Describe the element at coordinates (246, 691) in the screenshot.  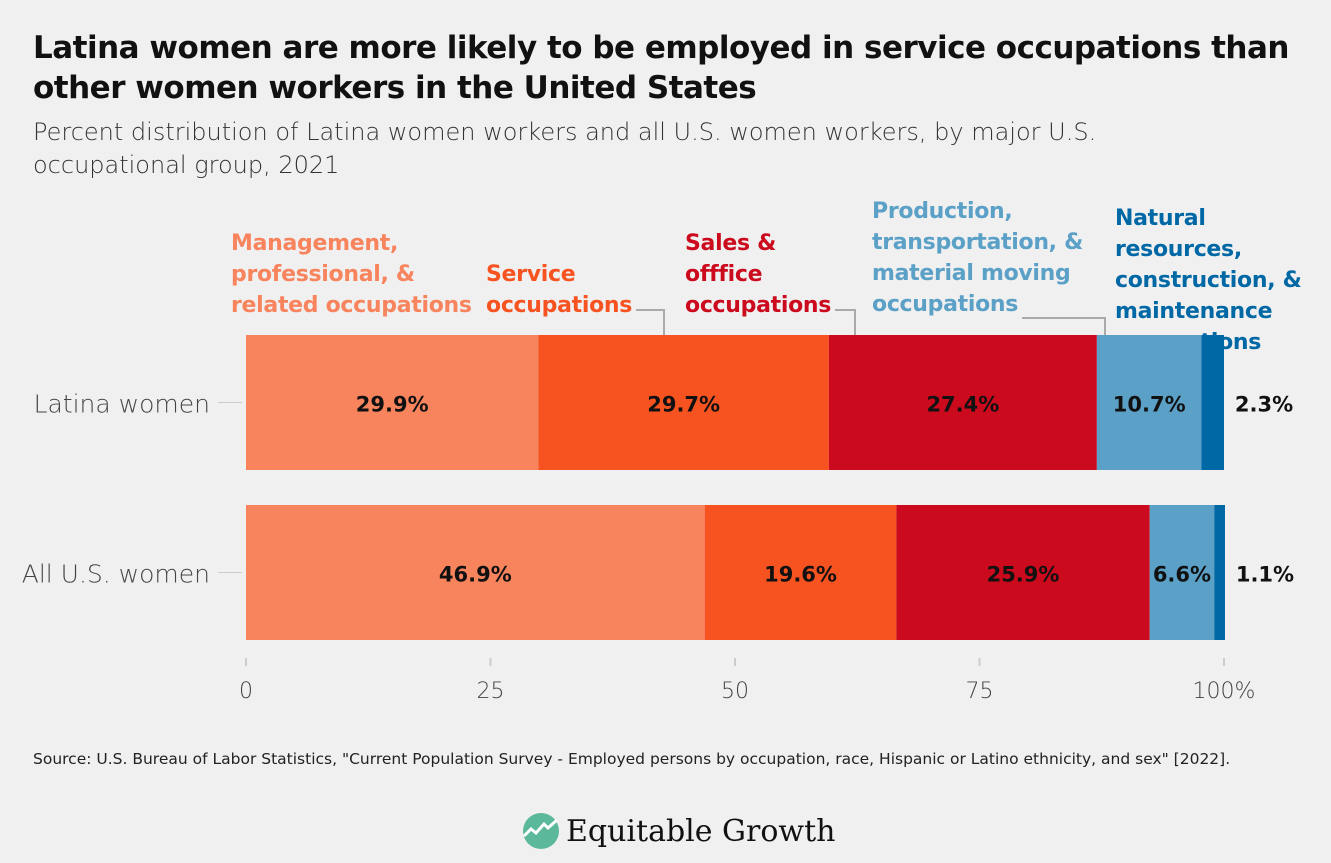
I see `x-tick-label: 0` at that location.